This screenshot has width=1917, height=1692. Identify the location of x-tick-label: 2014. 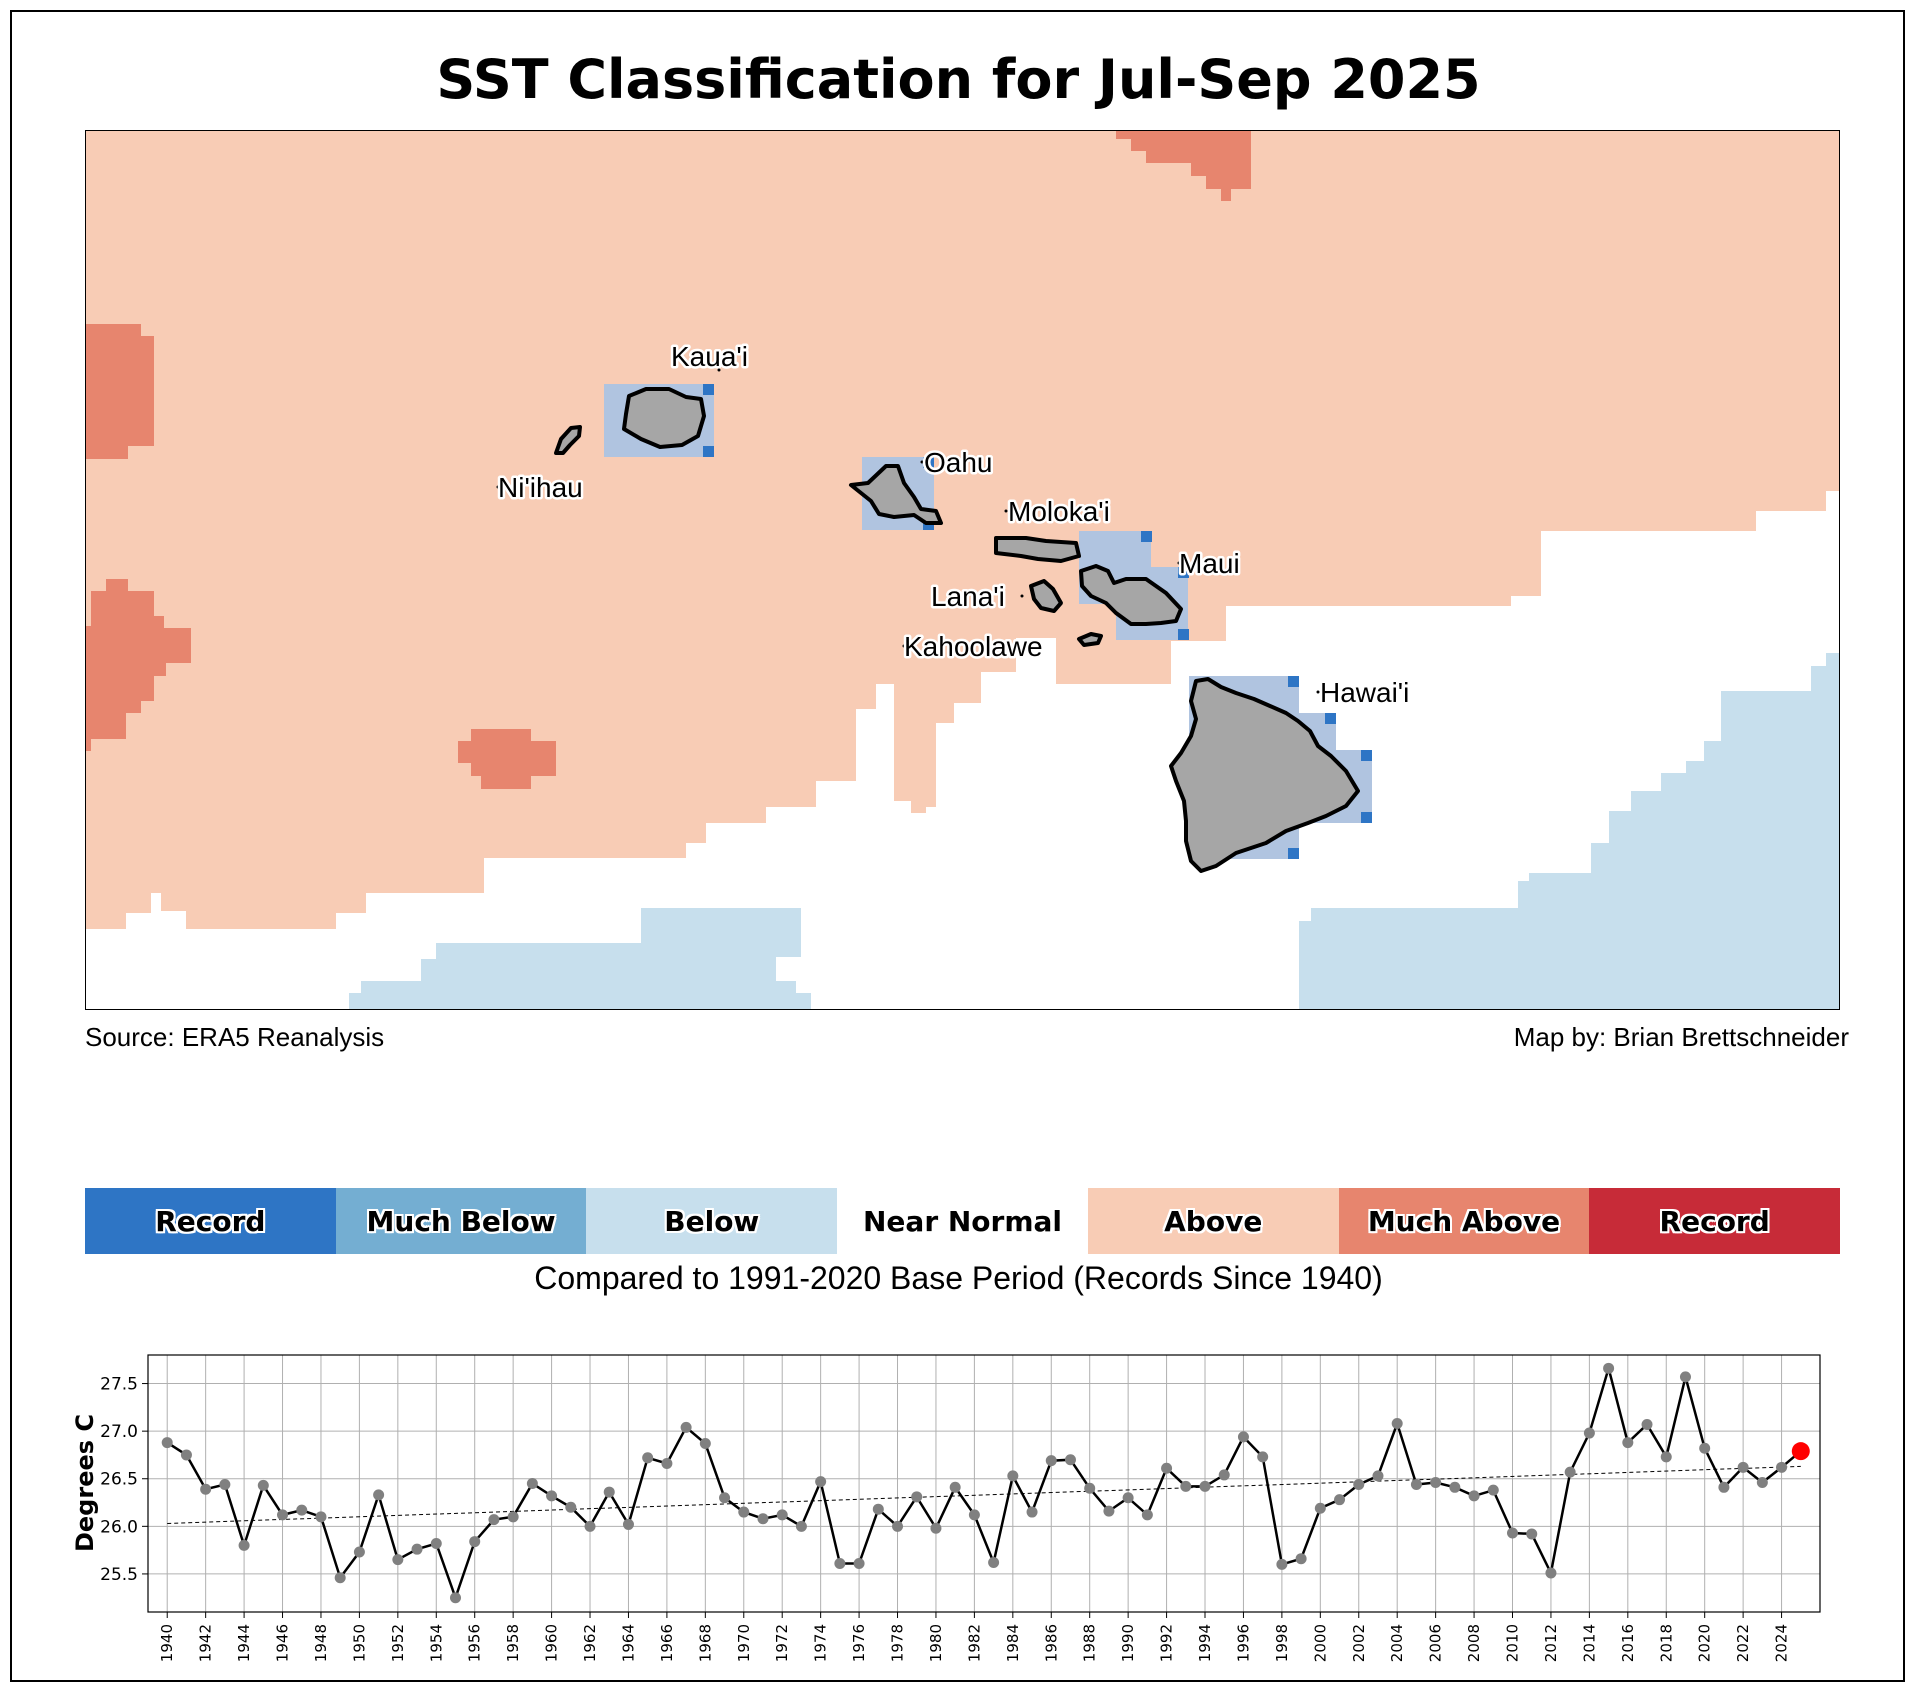
(1589, 1643).